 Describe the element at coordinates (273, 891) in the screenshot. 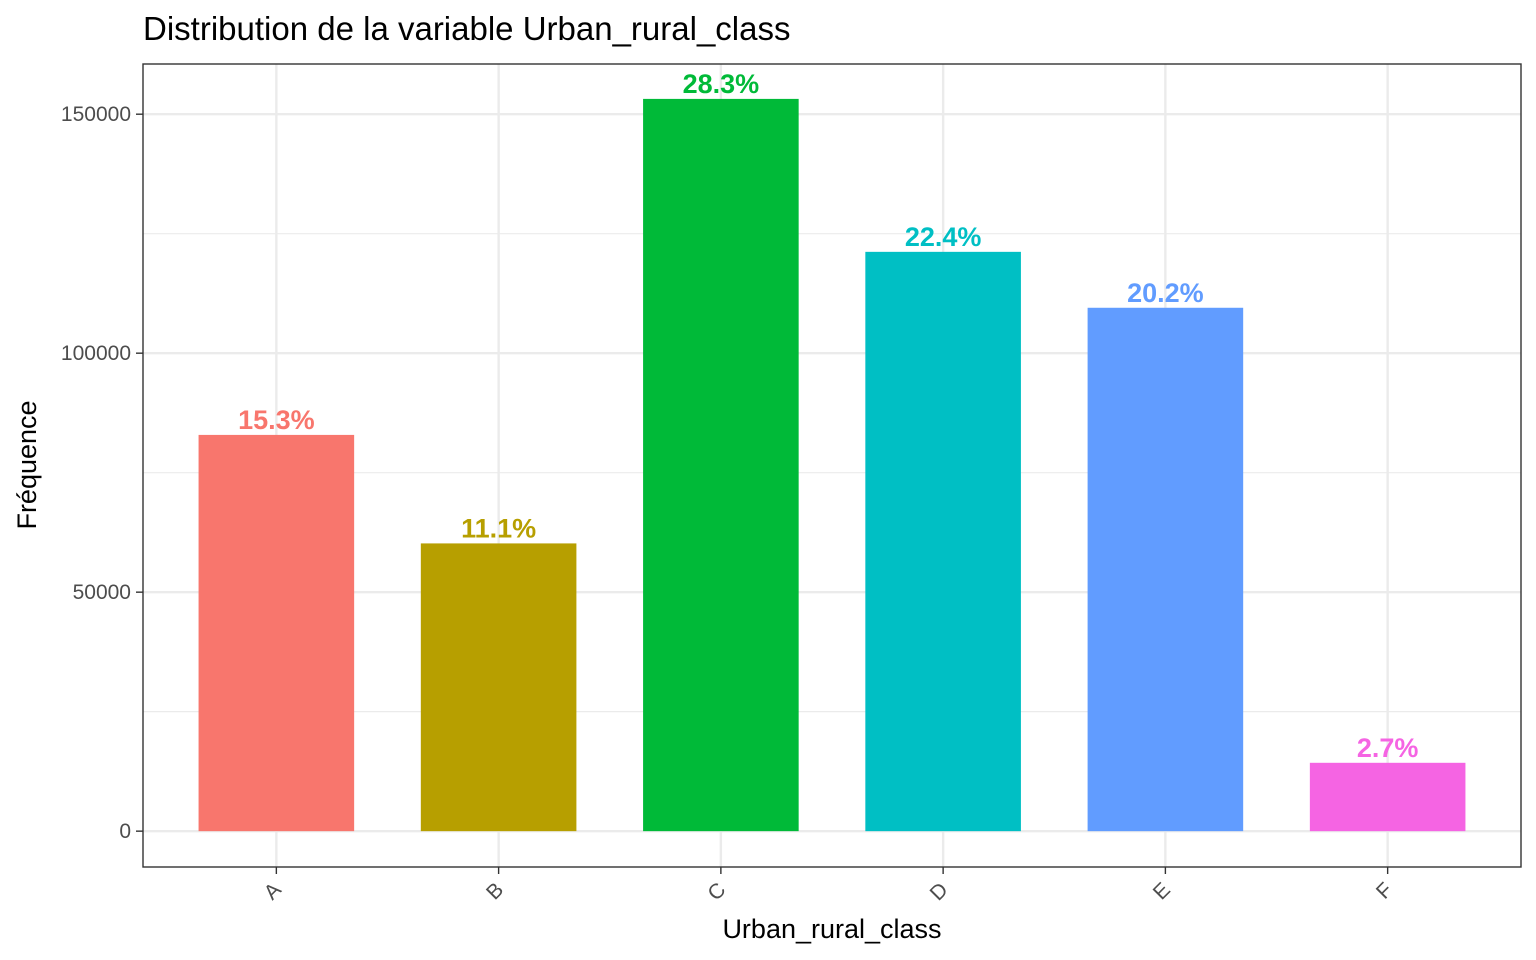

I see `x-tick-label-a: A` at that location.